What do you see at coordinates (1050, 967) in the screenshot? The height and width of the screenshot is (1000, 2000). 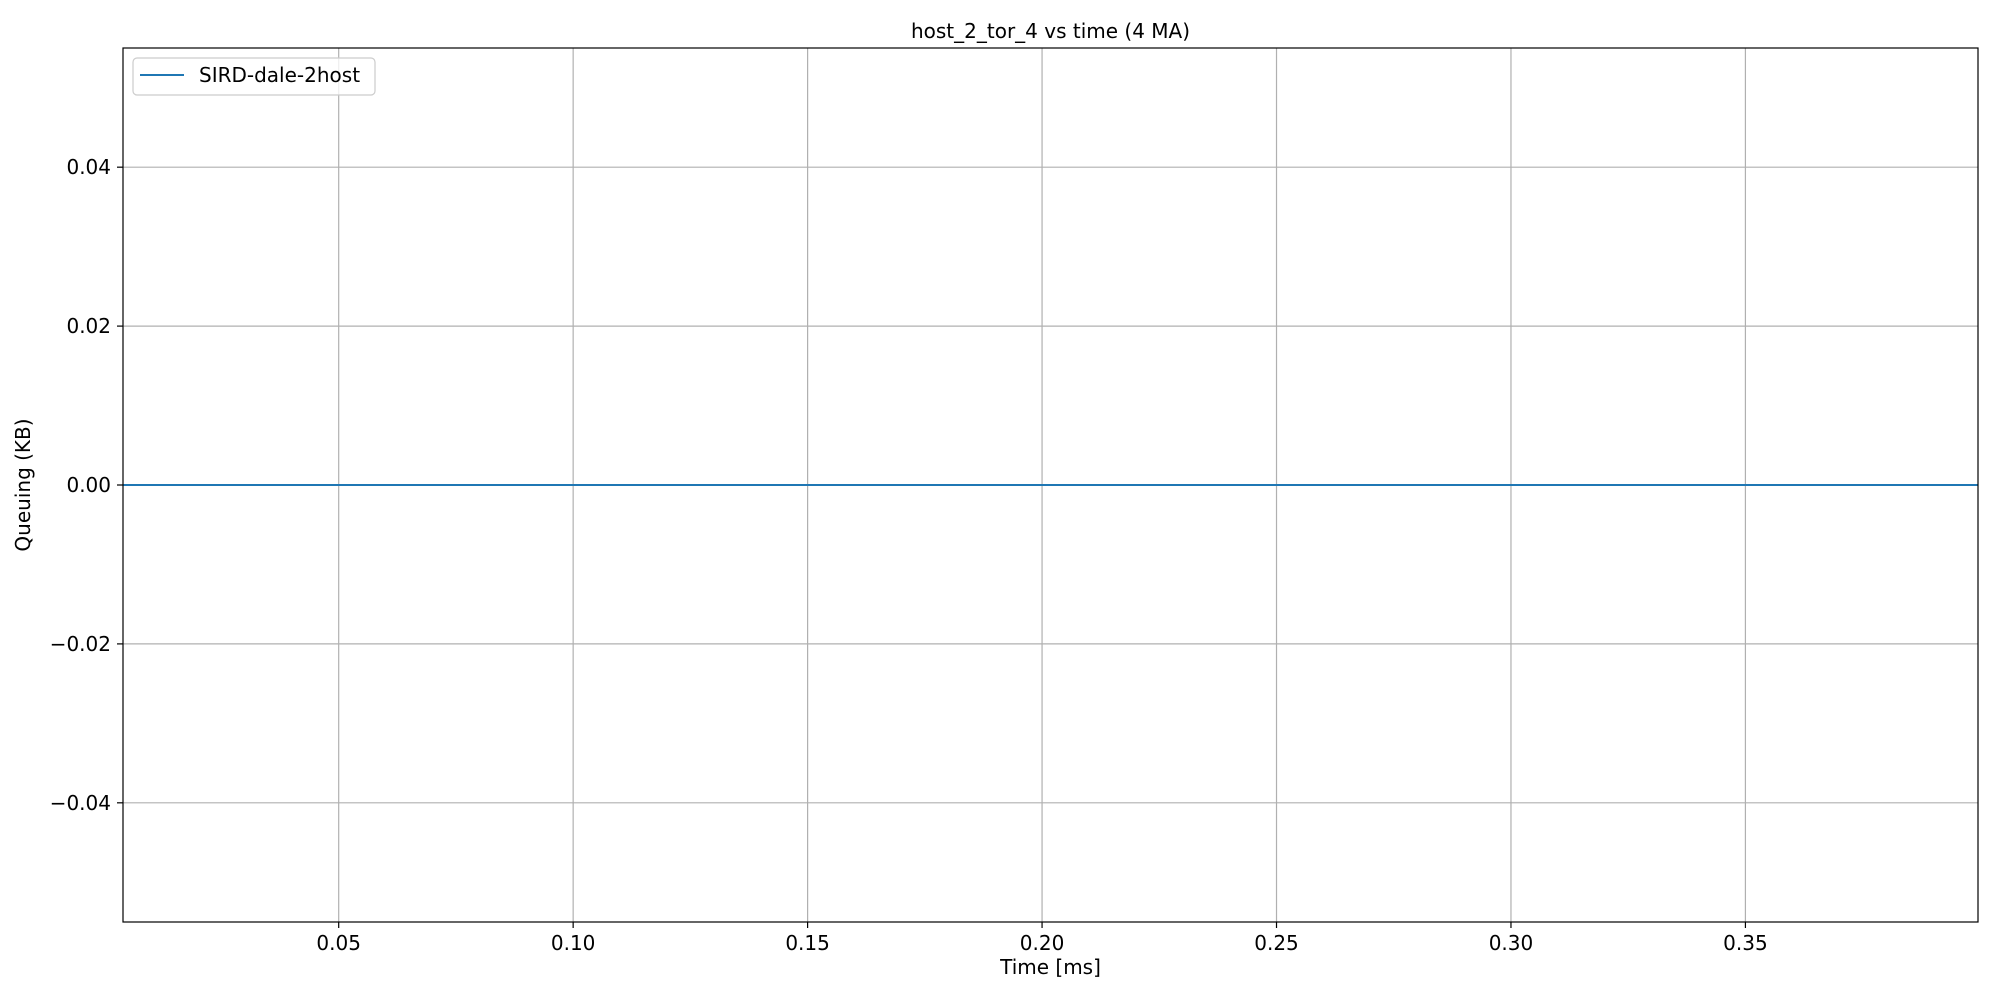 I see `x-axis-label: Time [ms]` at bounding box center [1050, 967].